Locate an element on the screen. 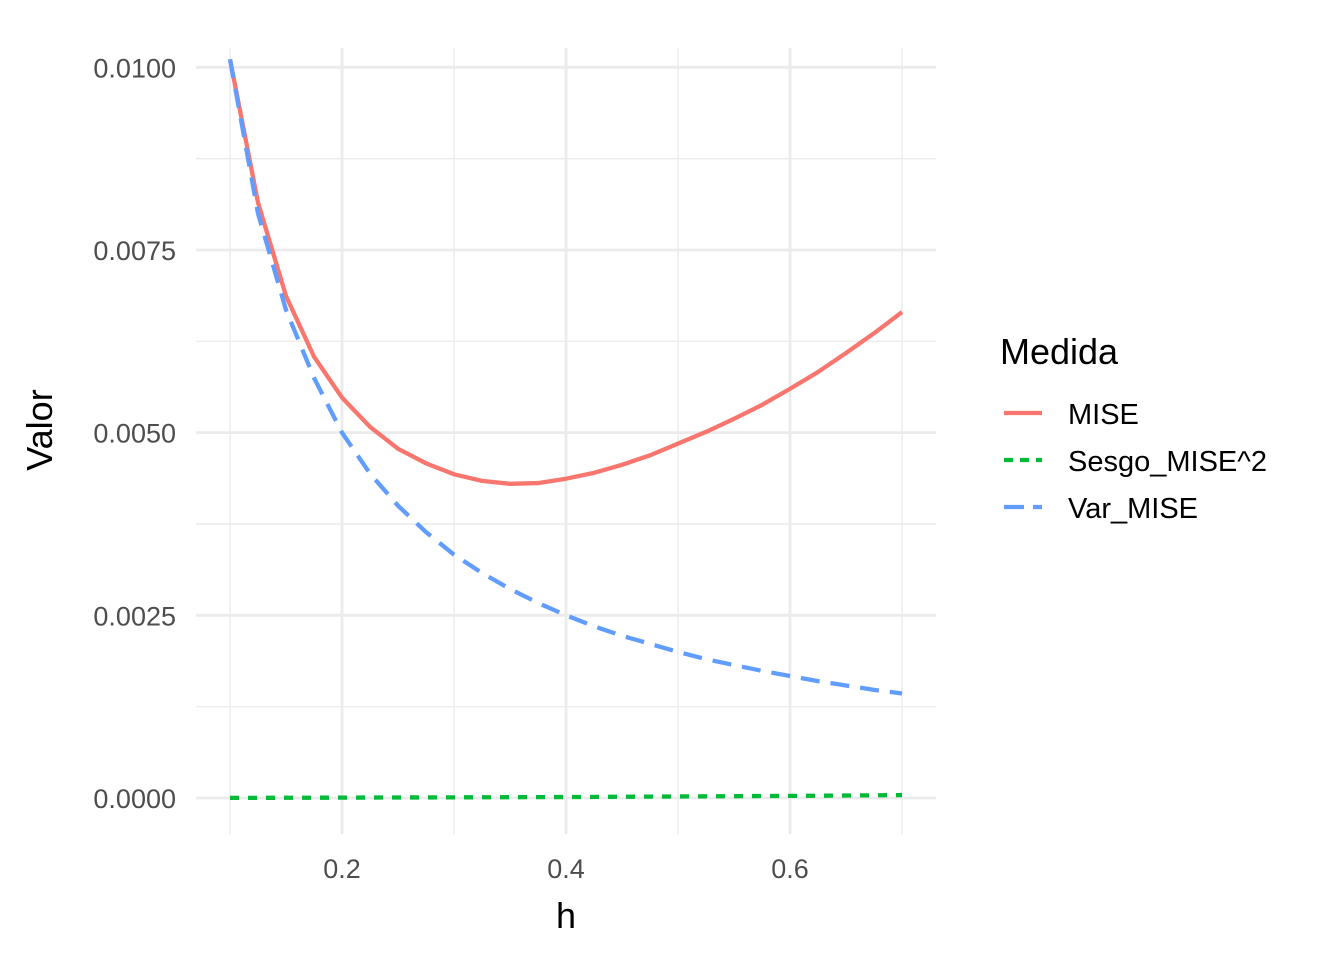 This screenshot has height=965, width=1344. x-tick-label: 0.2 is located at coordinates (342, 869).